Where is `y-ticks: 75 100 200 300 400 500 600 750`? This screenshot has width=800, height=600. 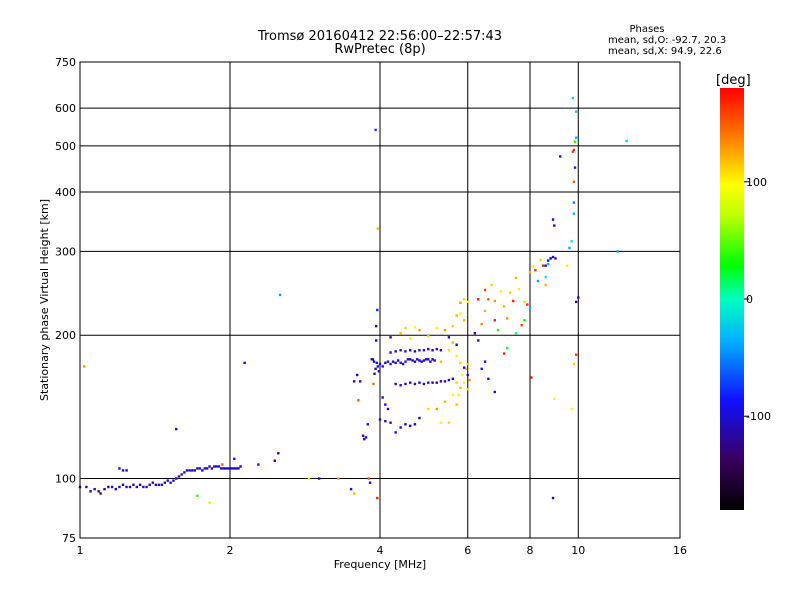 y-ticks: 75 100 200 300 400 500 600 750 is located at coordinates (65, 300).